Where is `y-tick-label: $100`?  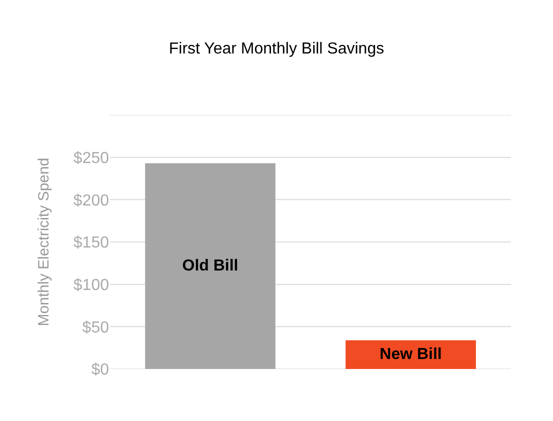
y-tick-label: $100 is located at coordinates (91, 285).